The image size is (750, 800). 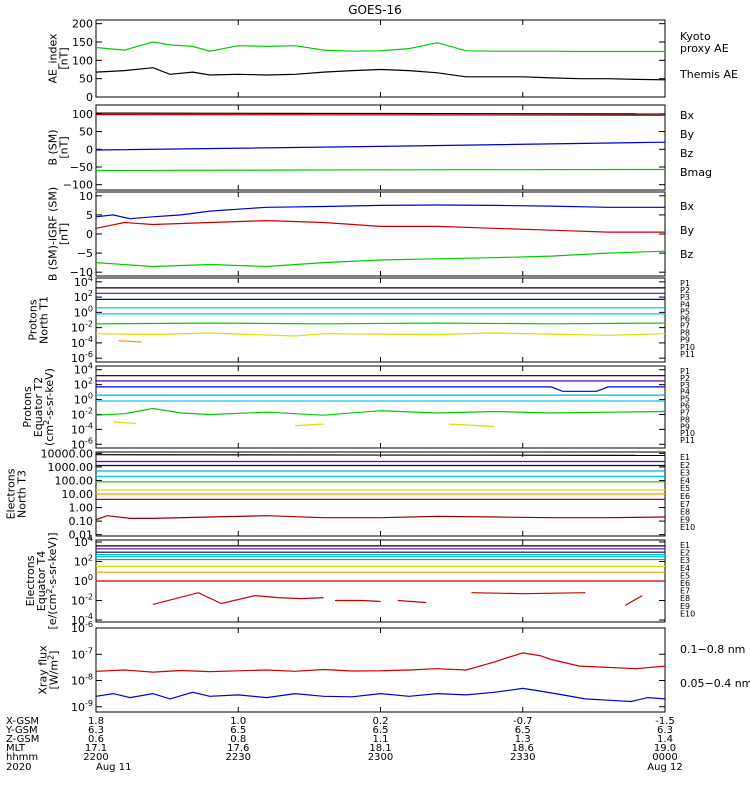 What do you see at coordinates (380, 146) in the screenshot?
I see `series-bx` at bounding box center [380, 146].